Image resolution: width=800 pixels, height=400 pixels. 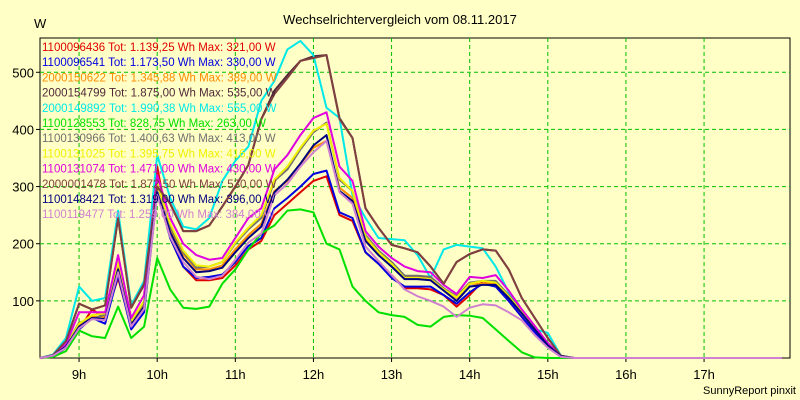 What do you see at coordinates (392, 374) in the screenshot?
I see `x-tick-label-4: 13h` at bounding box center [392, 374].